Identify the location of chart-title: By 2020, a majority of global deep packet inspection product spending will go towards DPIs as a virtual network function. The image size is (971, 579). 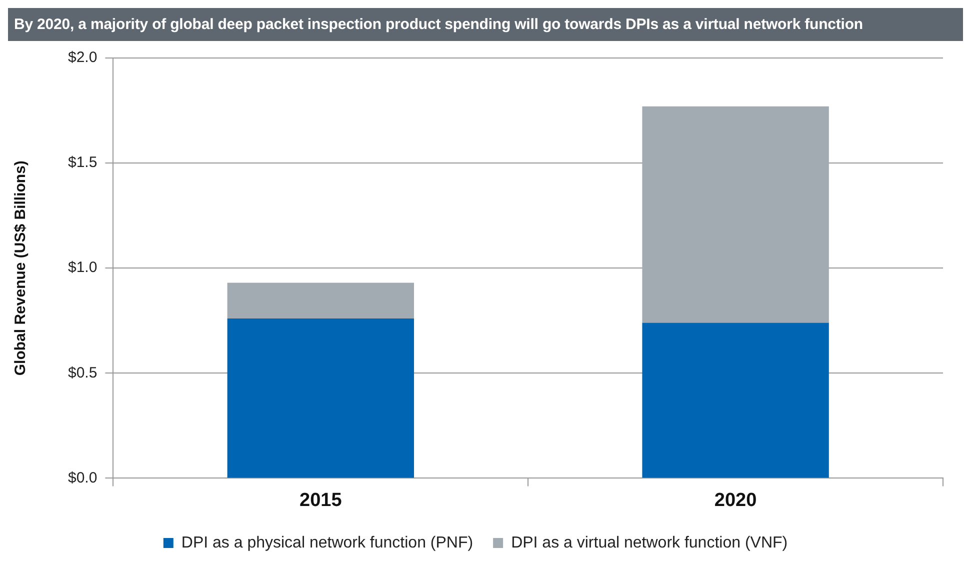
(485, 24).